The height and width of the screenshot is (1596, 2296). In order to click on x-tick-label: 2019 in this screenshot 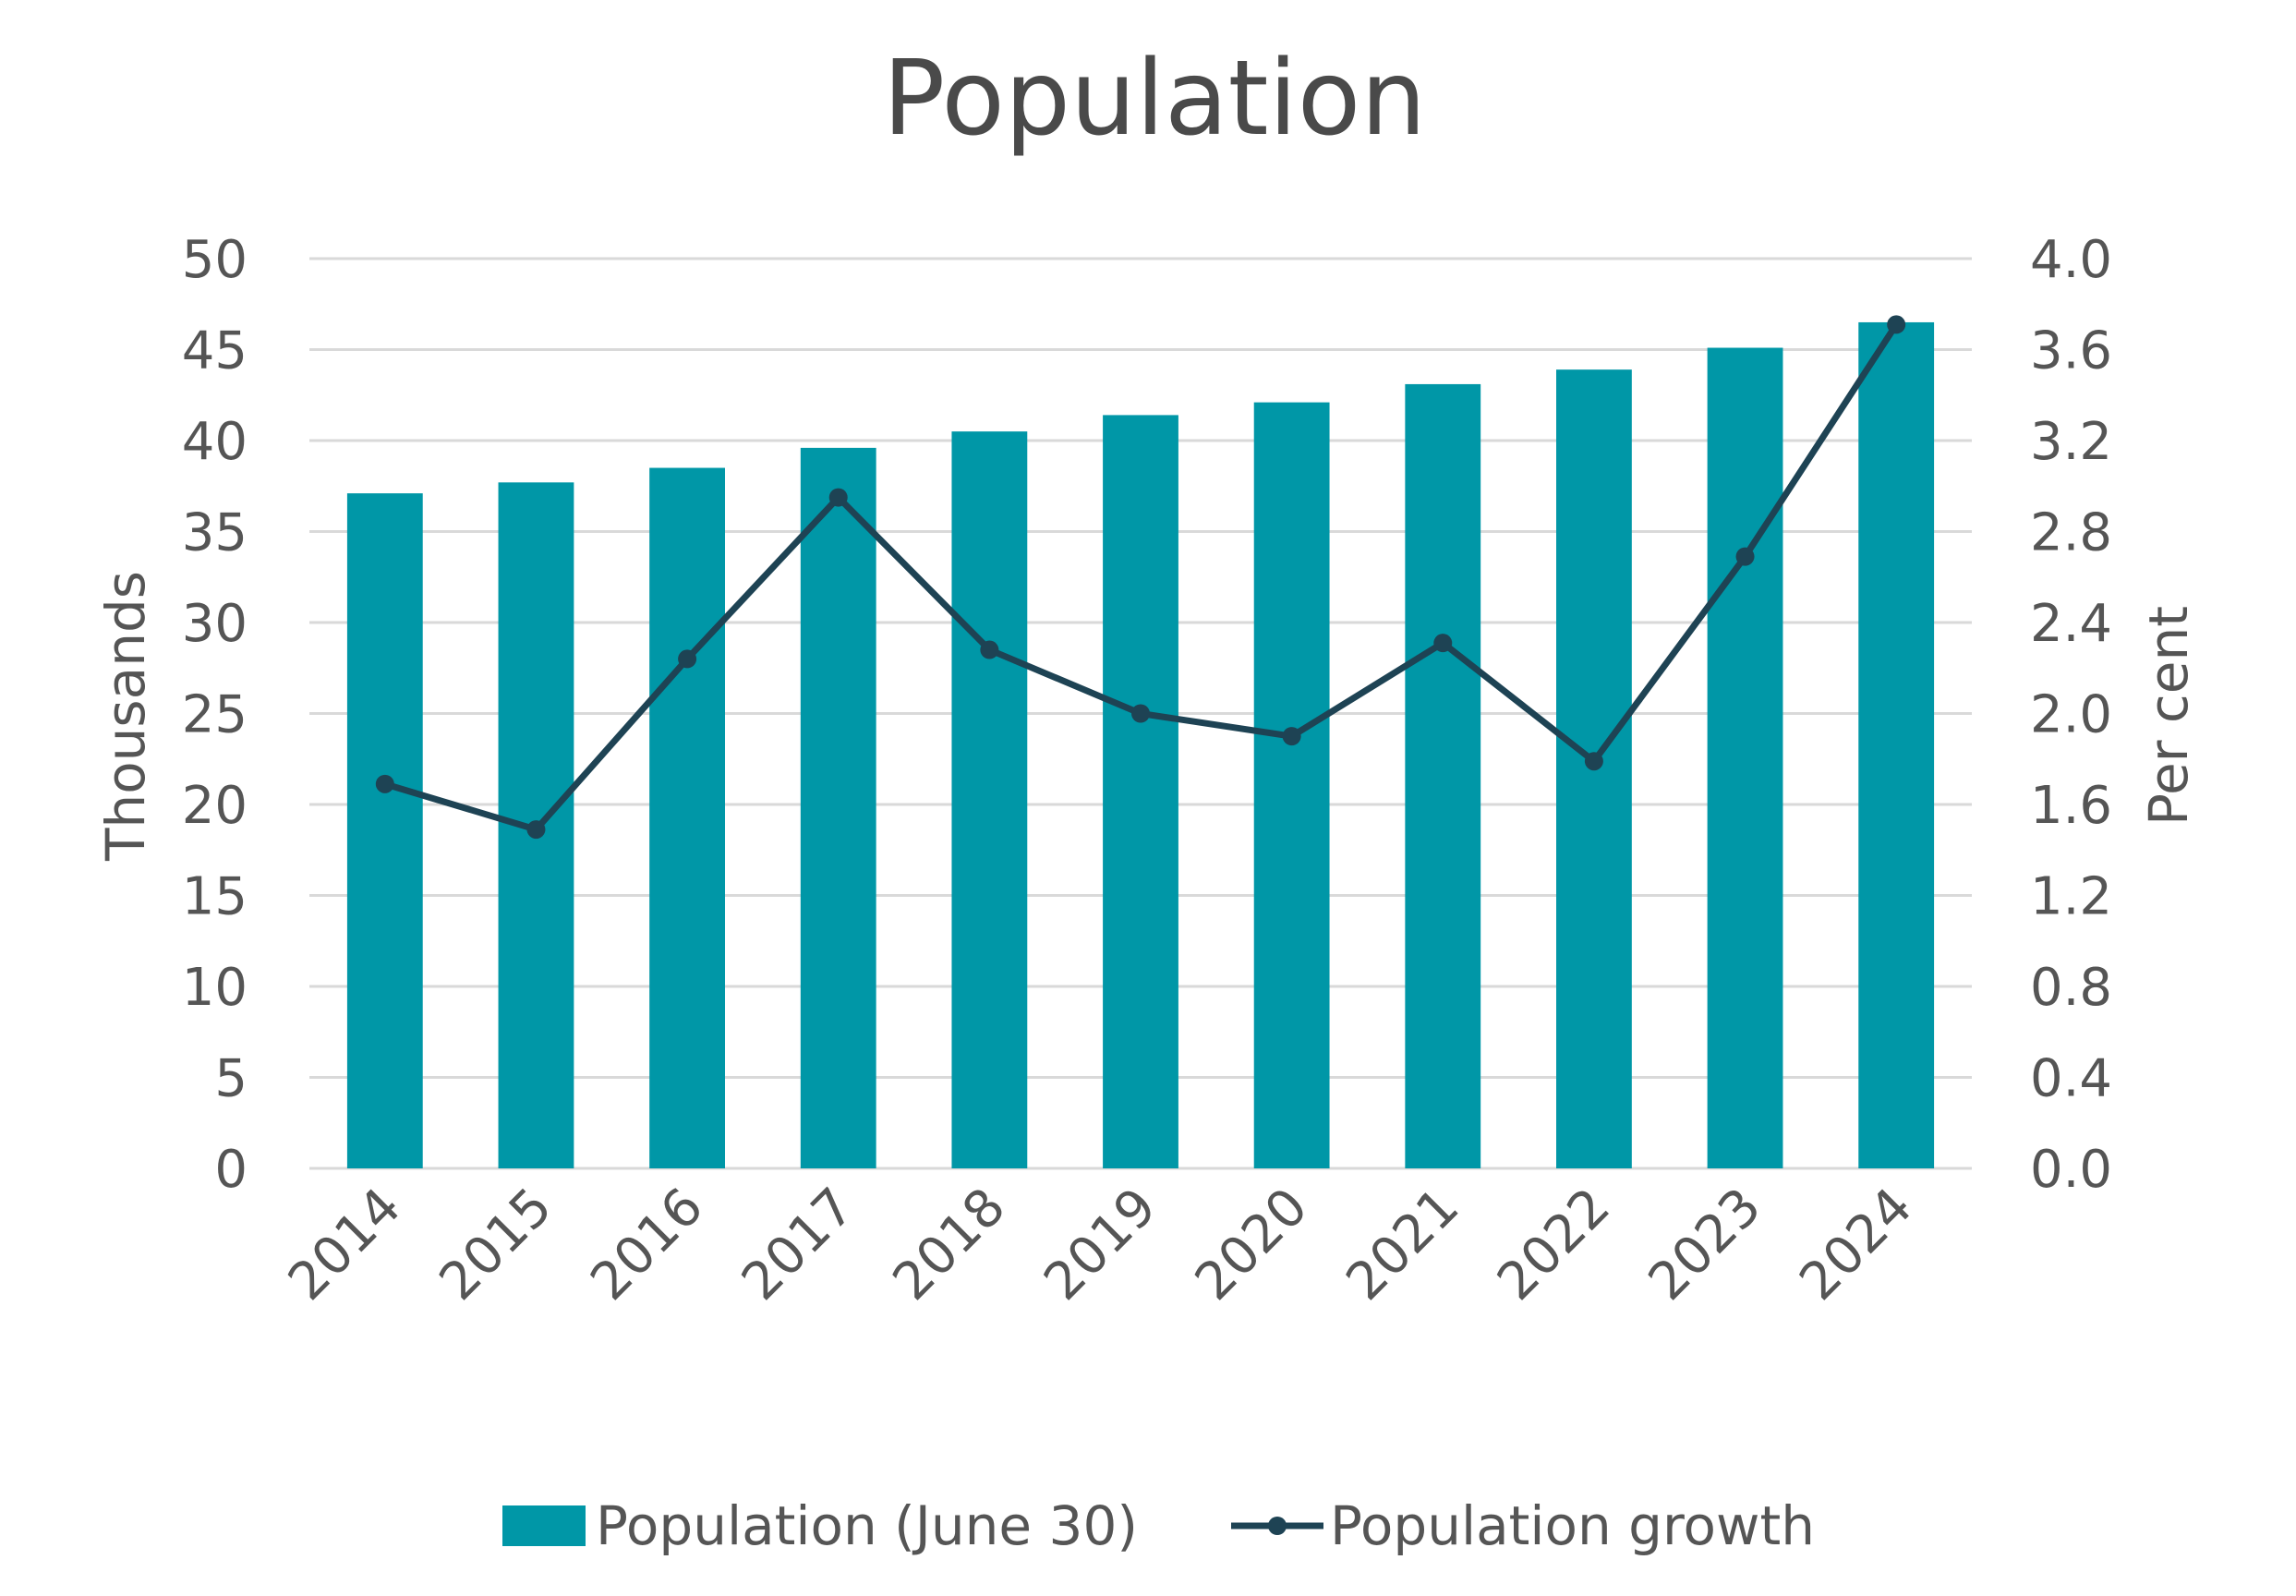, I will do `click(1100, 1244)`.